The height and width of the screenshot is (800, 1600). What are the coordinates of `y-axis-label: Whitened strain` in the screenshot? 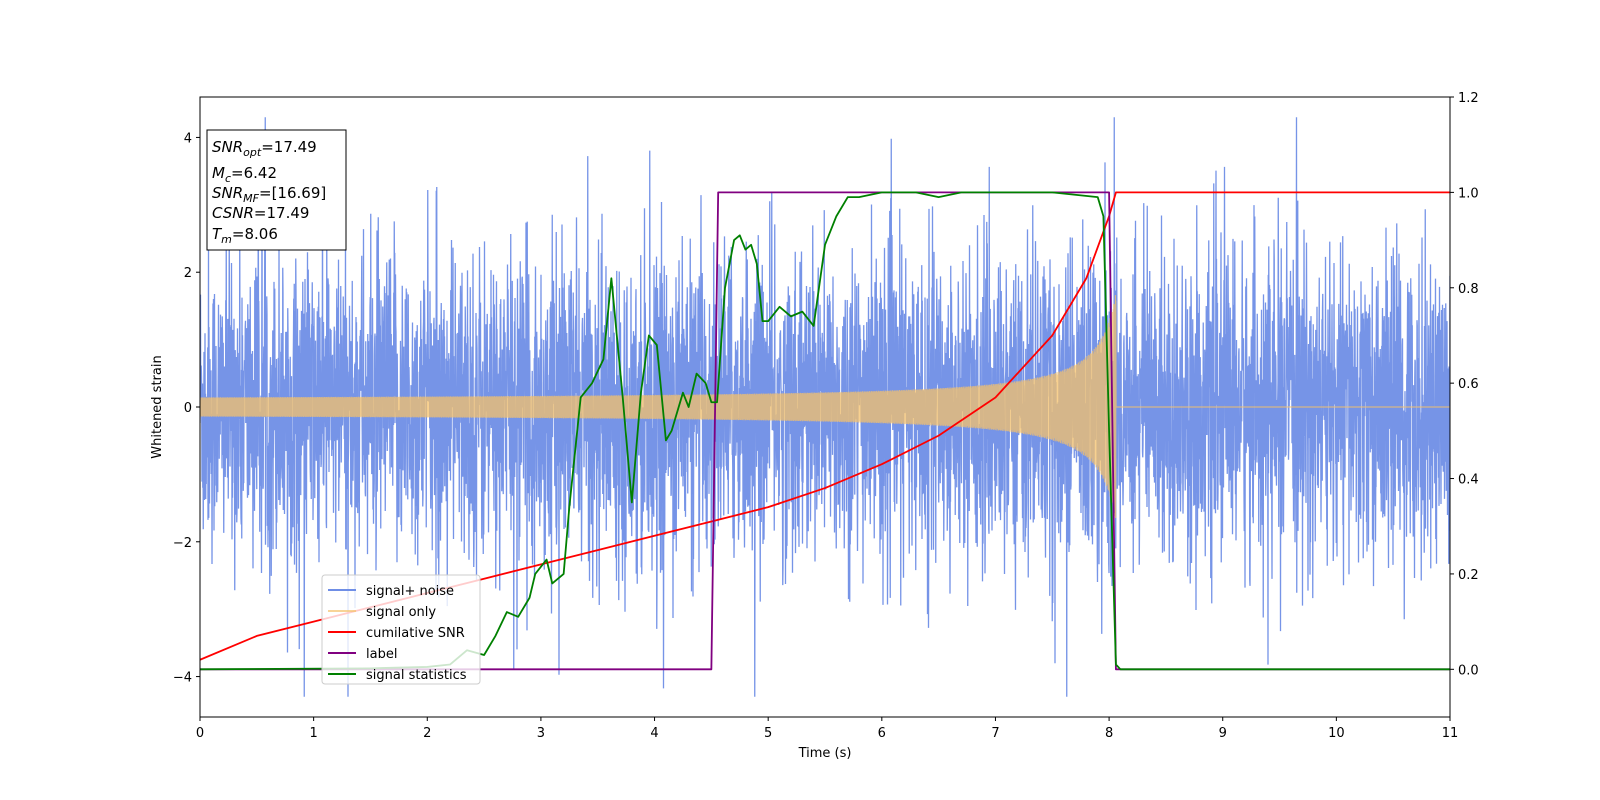 It's located at (157, 406).